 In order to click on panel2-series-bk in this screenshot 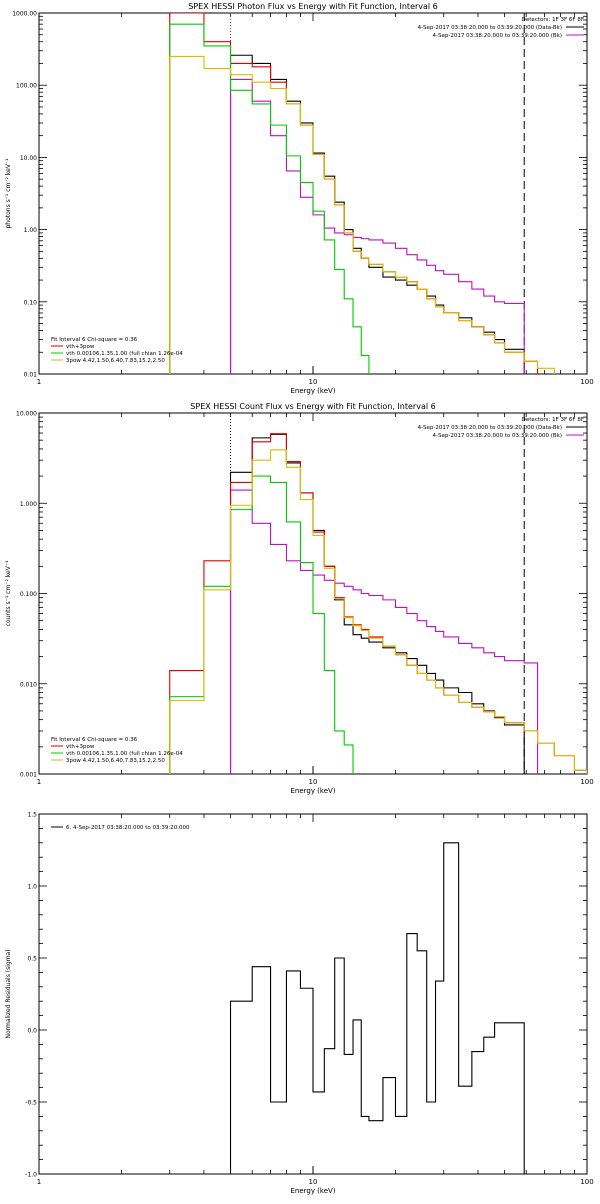, I will do `click(384, 631)`.